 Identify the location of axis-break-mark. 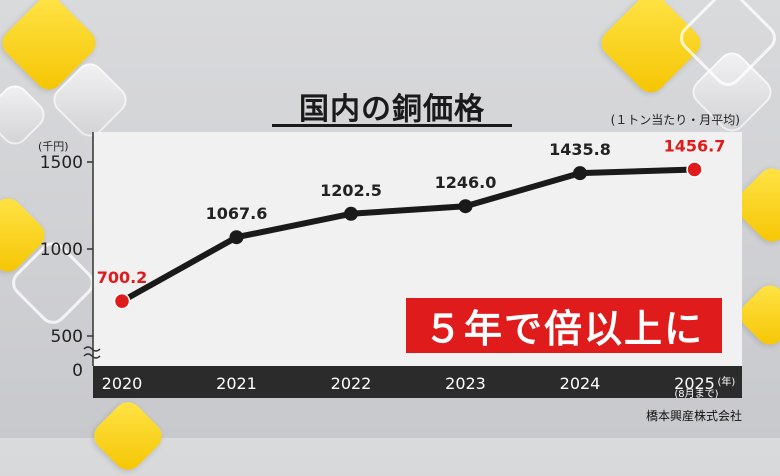
(92, 352).